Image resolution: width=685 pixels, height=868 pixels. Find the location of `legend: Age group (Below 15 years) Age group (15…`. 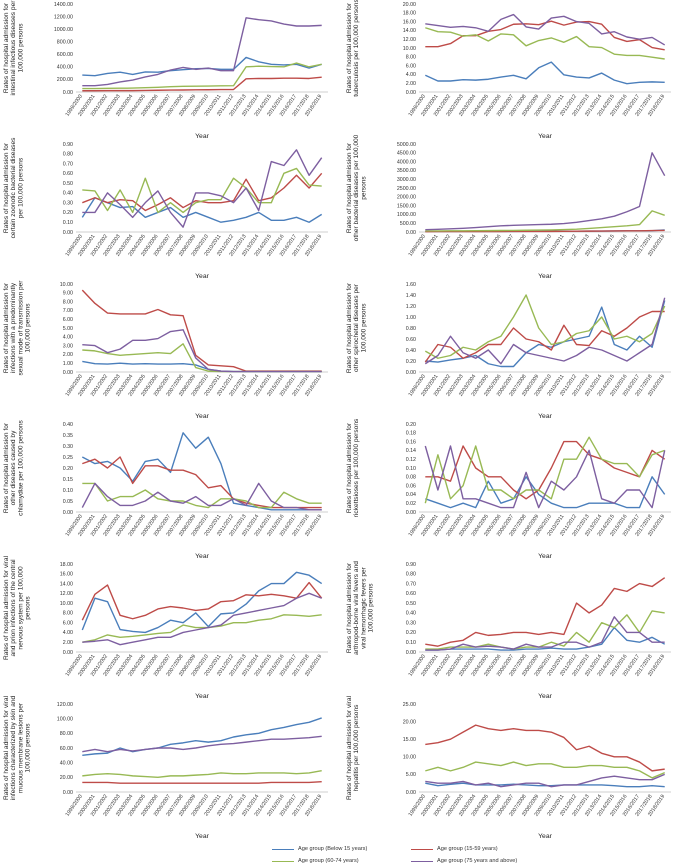

legend: Age group (Below 15 years) Age group (15… is located at coordinates (342, 857).